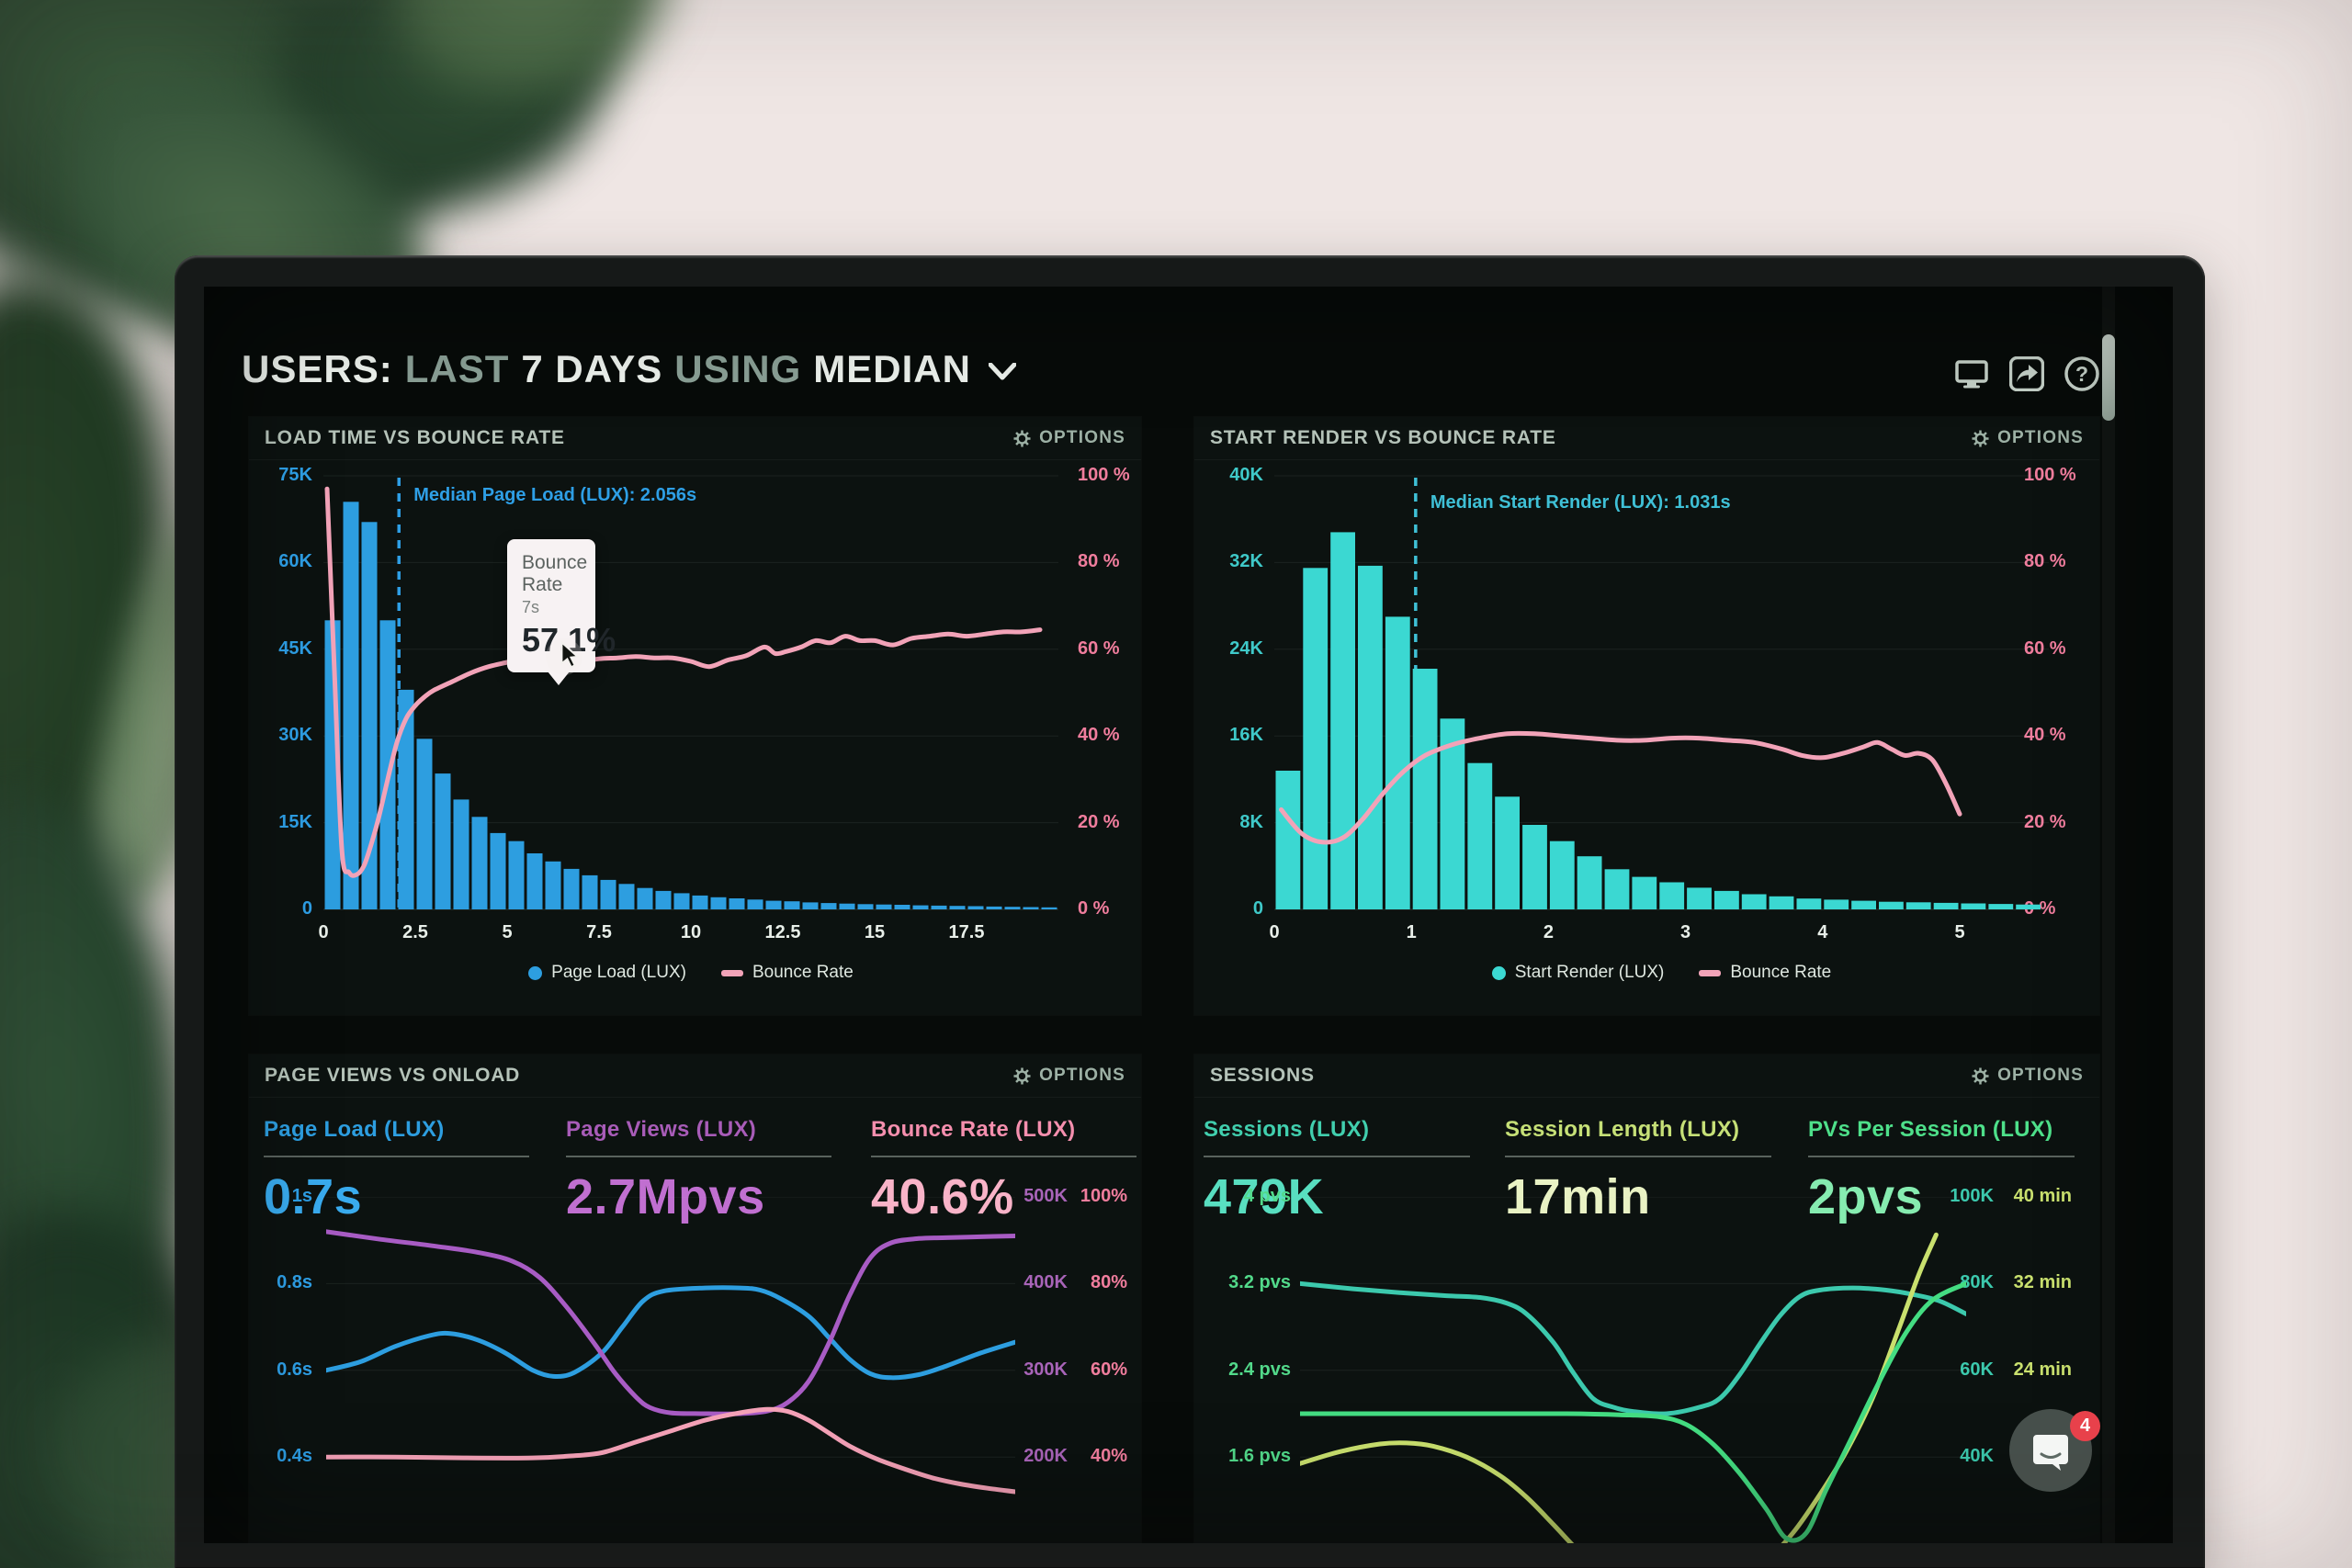 This screenshot has width=2352, height=1568. I want to click on series-line-pvs-per-session-lux-, so click(1633, 1412).